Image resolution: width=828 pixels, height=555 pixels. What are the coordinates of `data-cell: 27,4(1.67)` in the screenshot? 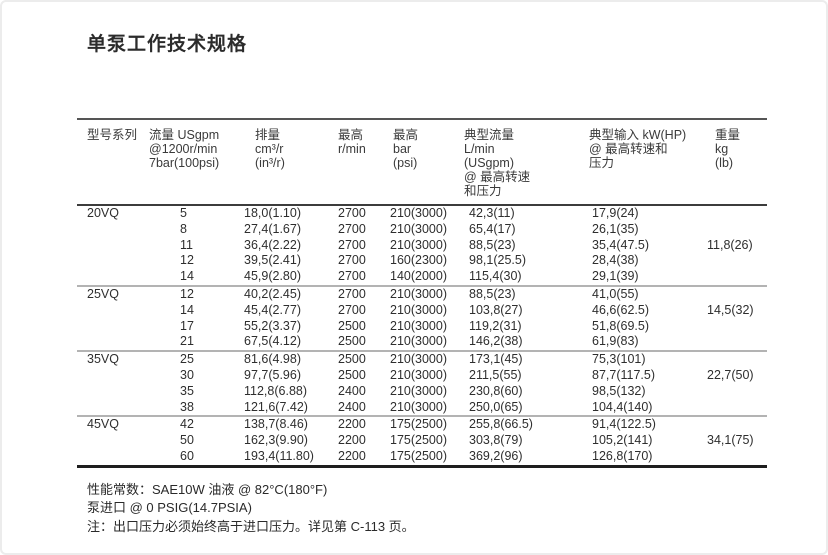 It's located at (272, 228).